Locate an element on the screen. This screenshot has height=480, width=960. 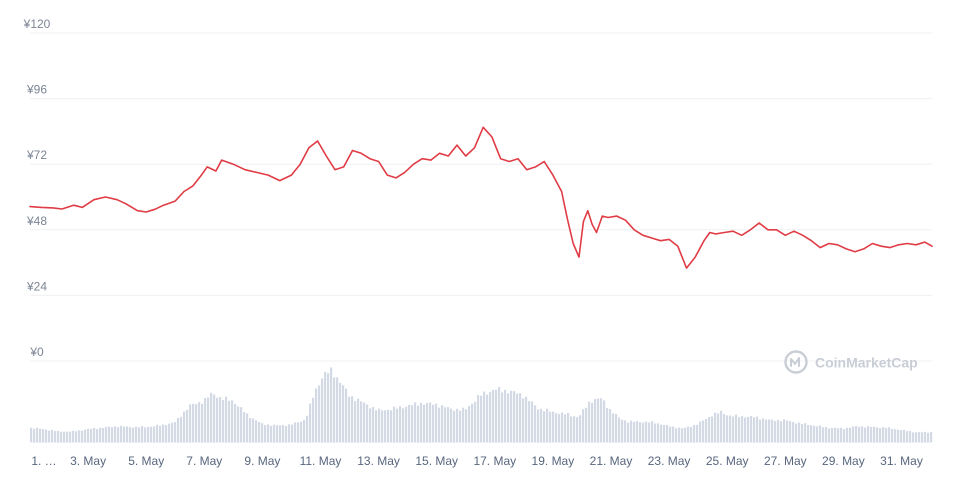
y-tick-label: ¥24 is located at coordinates (36, 286).